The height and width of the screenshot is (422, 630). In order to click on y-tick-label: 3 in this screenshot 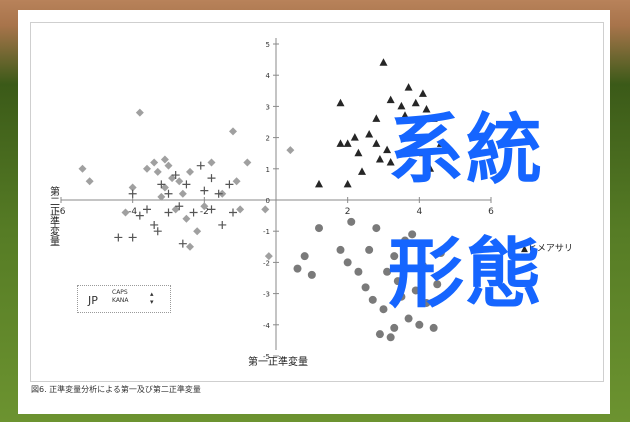, I will do `click(268, 107)`.